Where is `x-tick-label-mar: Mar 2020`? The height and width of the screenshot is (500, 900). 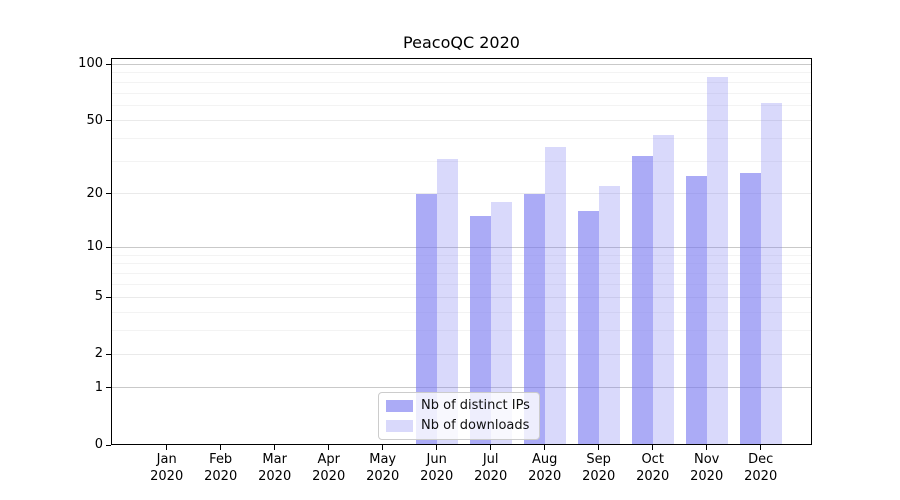
x-tick-label-mar: Mar 2020 is located at coordinates (275, 468).